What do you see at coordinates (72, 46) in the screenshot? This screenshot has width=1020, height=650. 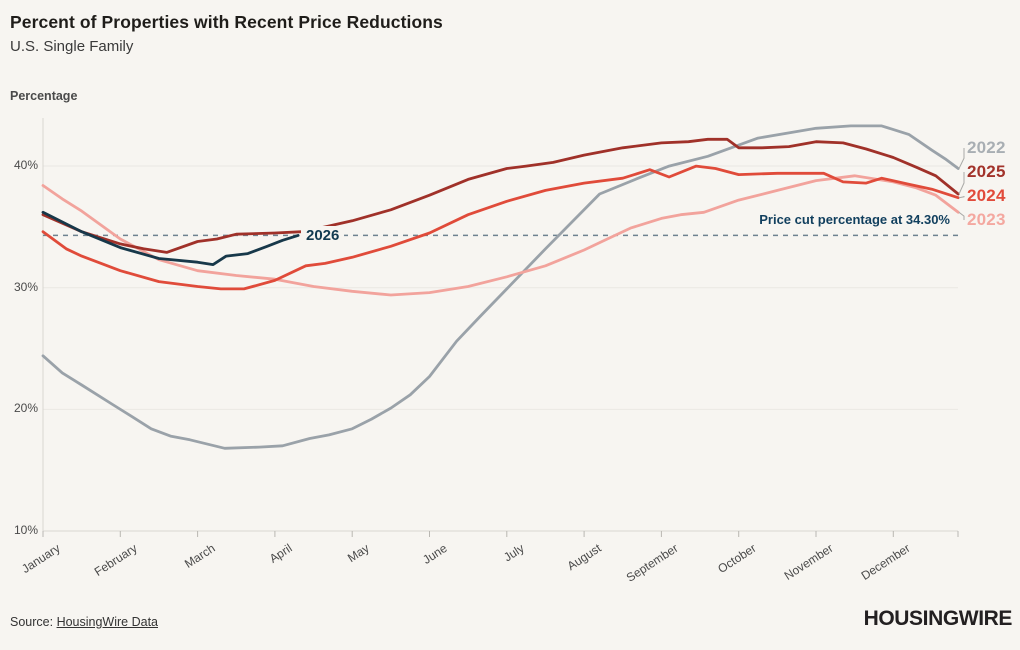 I see `page-subtitle: U.S. Single Family` at bounding box center [72, 46].